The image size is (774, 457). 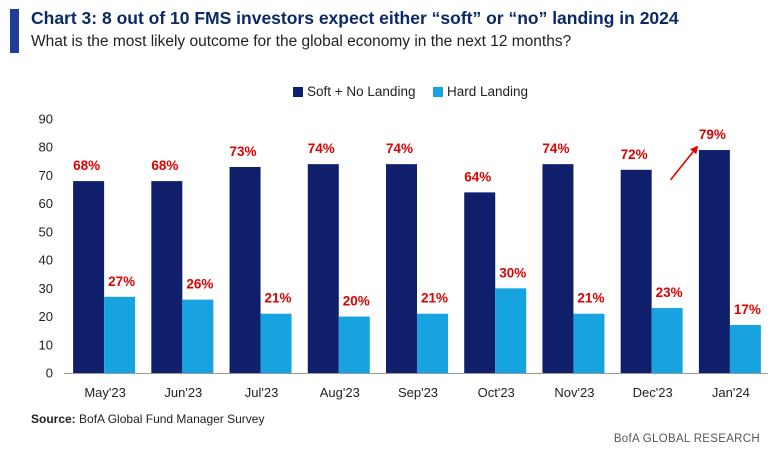 What do you see at coordinates (731, 392) in the screenshot?
I see `x-tick-label: Jan'24` at bounding box center [731, 392].